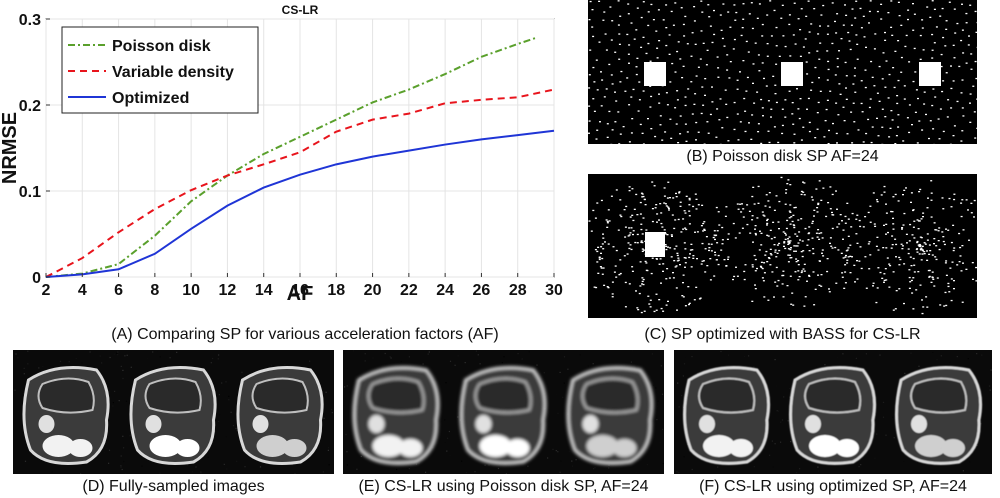 This screenshot has height=498, width=1000. What do you see at coordinates (396, 395) in the screenshot?
I see `knee-bone` at bounding box center [396, 395].